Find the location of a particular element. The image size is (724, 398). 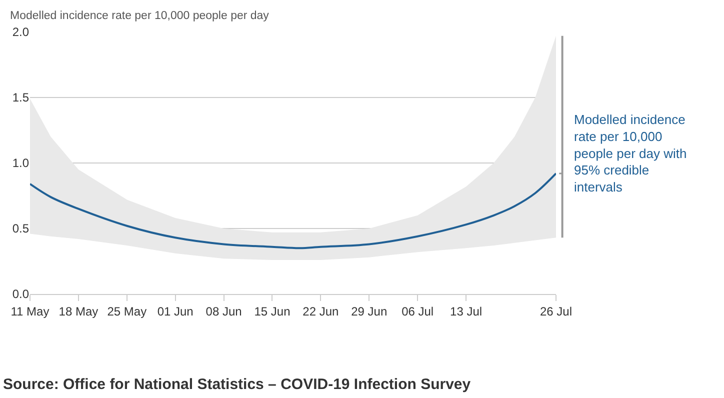

x-tick-label: 26 Jul is located at coordinates (556, 311).